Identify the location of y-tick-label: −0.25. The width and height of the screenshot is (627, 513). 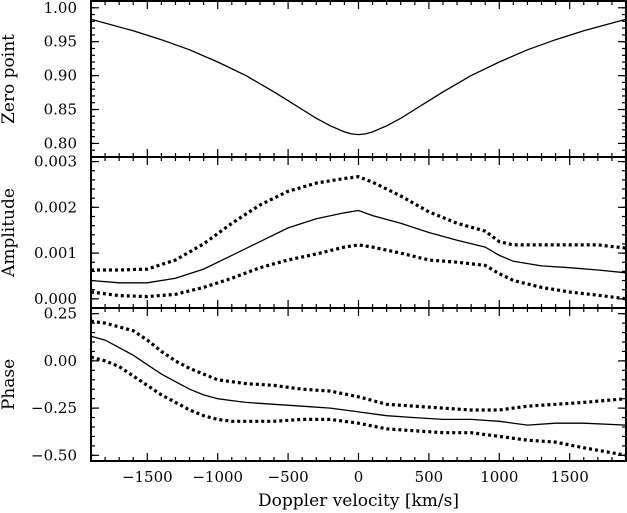
(54, 408).